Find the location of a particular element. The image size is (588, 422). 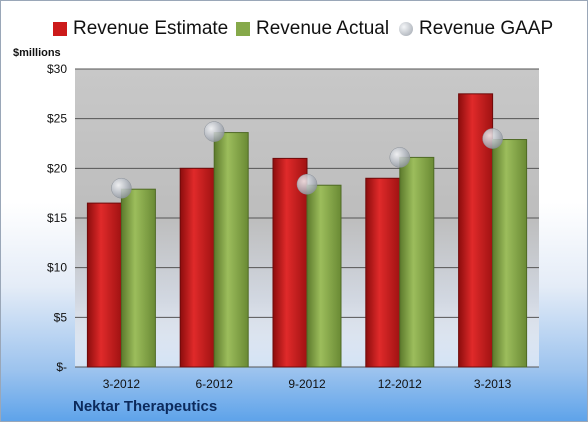

x-tick-label: 9-2012 is located at coordinates (307, 384).